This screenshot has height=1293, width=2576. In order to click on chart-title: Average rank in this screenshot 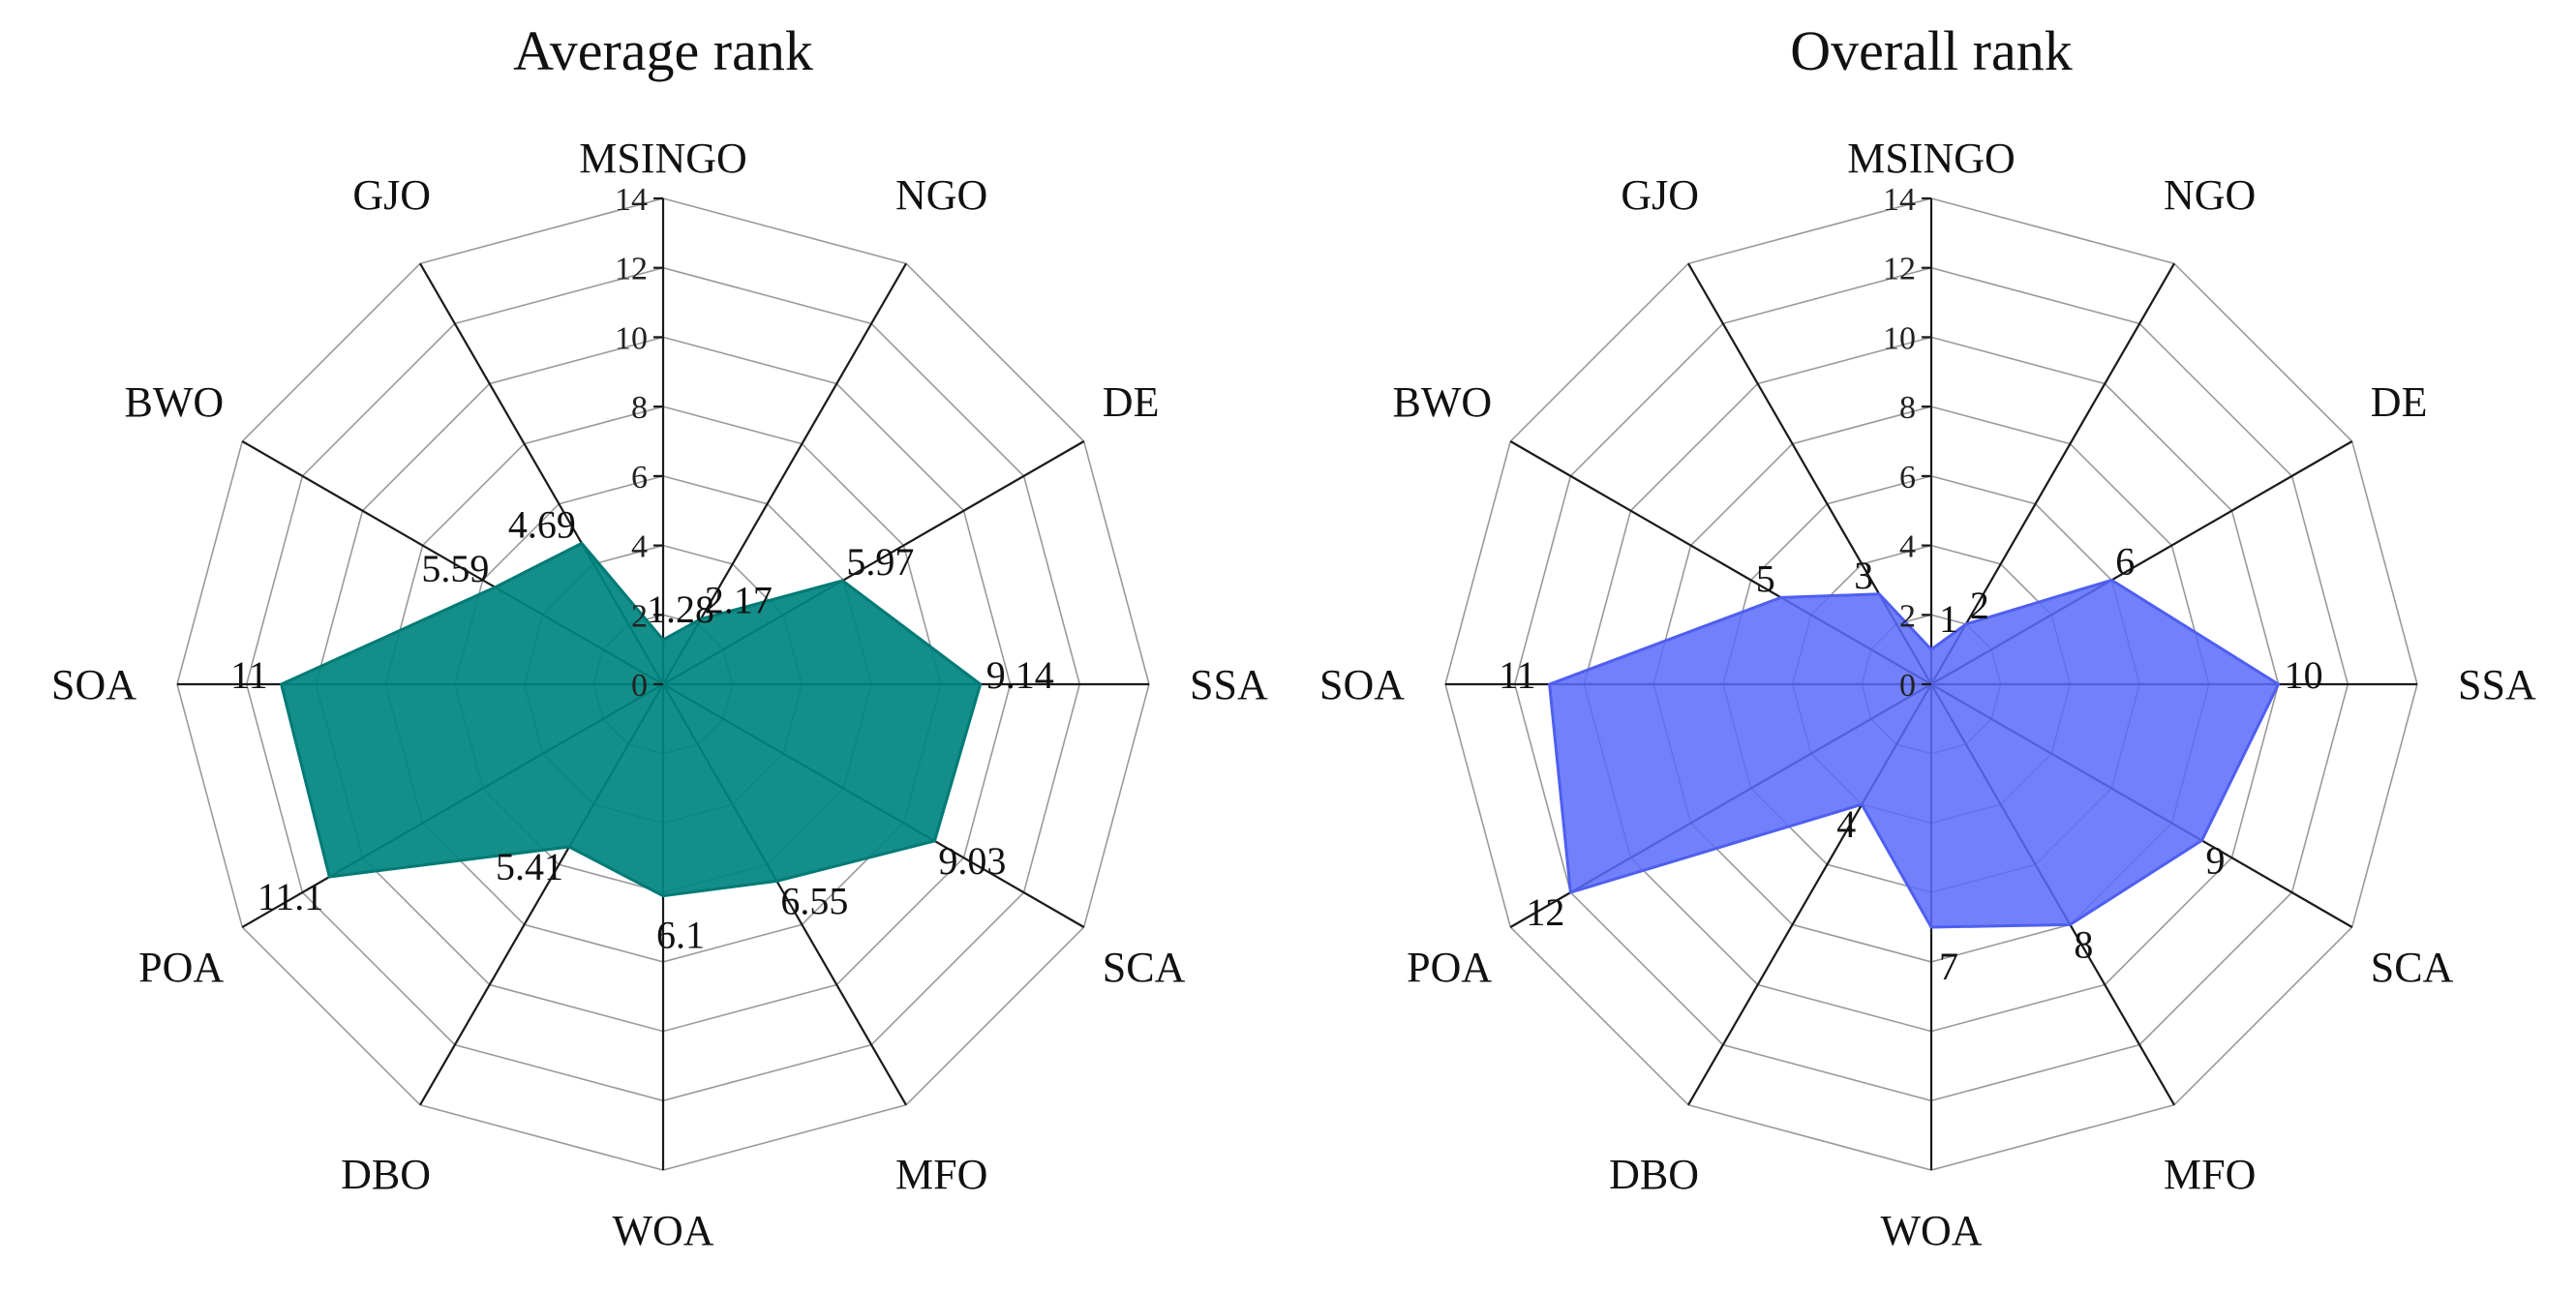, I will do `click(663, 50)`.